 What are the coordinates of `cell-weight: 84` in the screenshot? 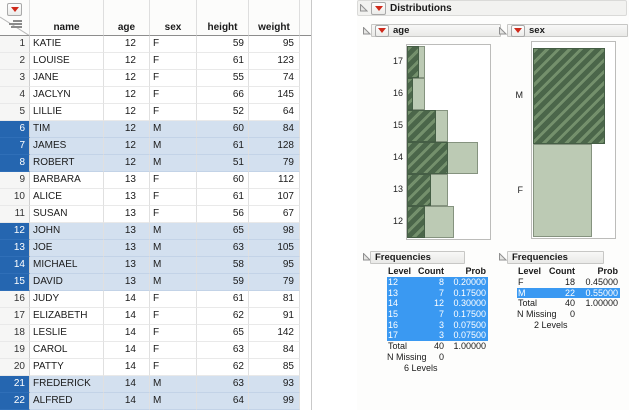 It's located at (274, 350).